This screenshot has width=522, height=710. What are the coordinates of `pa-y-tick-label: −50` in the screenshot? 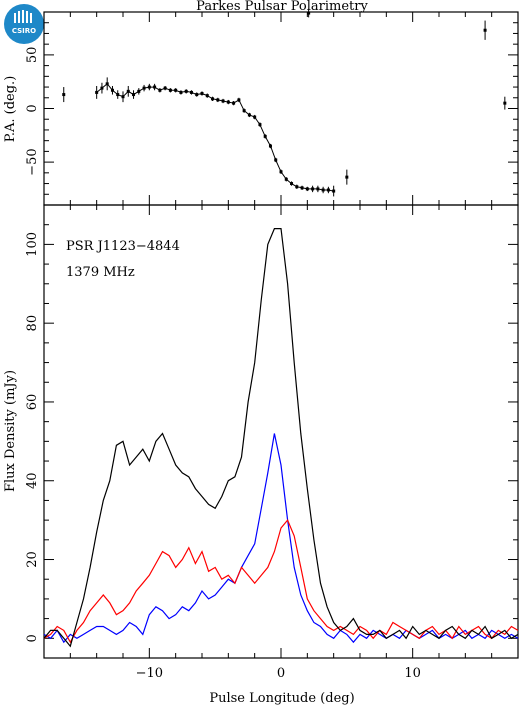 It's located at (32, 161).